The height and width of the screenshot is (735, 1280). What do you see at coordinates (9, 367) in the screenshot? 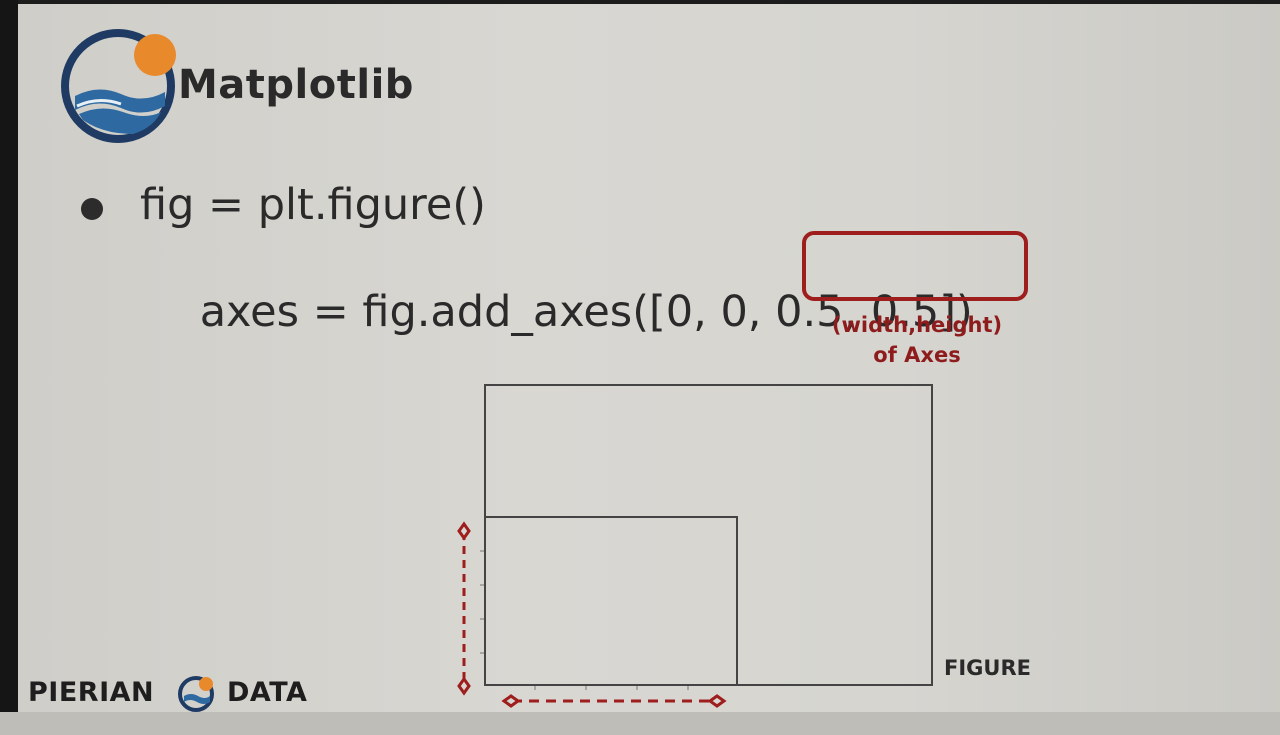
I see `left-edge-bar` at bounding box center [9, 367].